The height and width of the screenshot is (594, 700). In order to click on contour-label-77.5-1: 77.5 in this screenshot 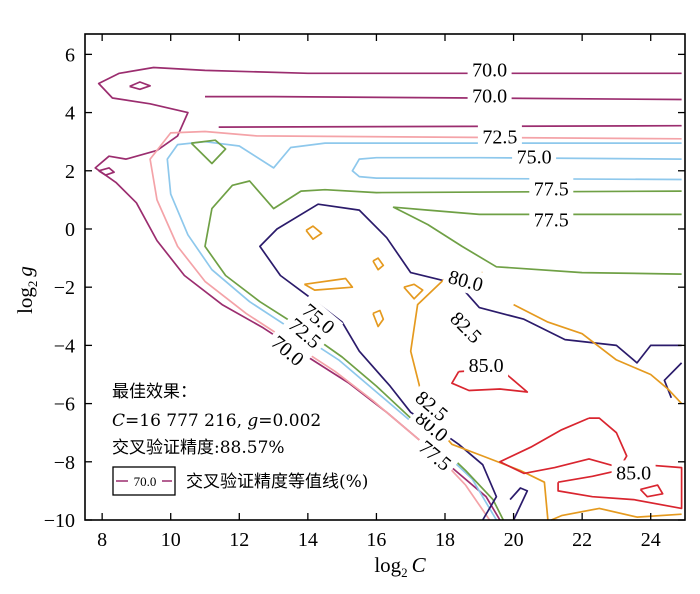, I will do `click(551, 219)`.